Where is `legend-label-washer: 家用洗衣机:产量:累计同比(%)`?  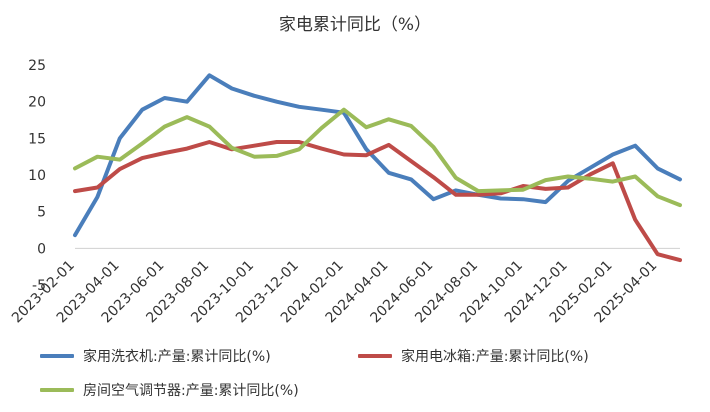
legend-label-washer: 家用洗衣机:产量:累计同比(%) is located at coordinates (177, 357).